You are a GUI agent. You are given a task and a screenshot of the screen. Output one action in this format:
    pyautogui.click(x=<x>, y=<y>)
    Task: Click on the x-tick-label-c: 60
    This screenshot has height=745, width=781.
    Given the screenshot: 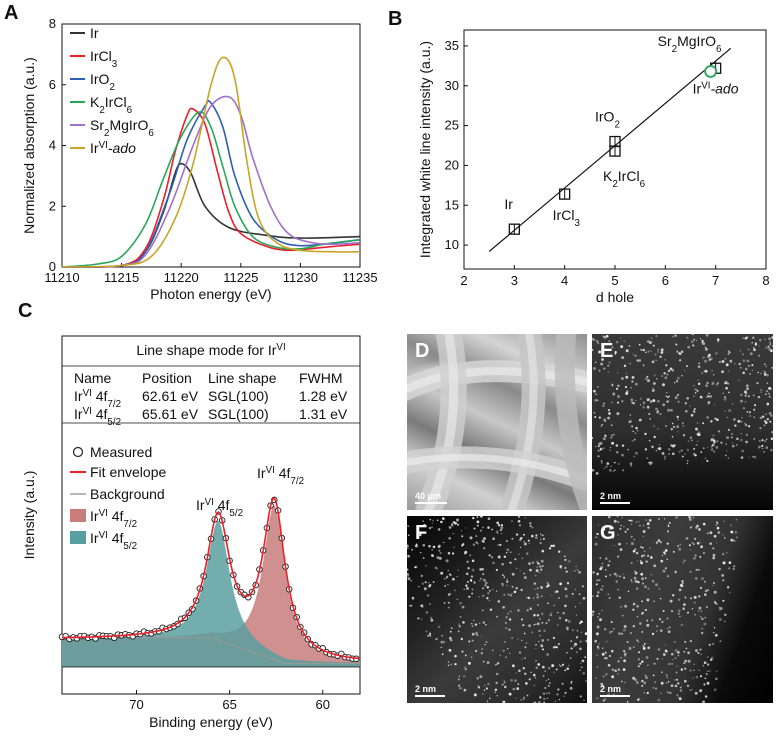 What is the action you would take?
    pyautogui.click(x=323, y=704)
    